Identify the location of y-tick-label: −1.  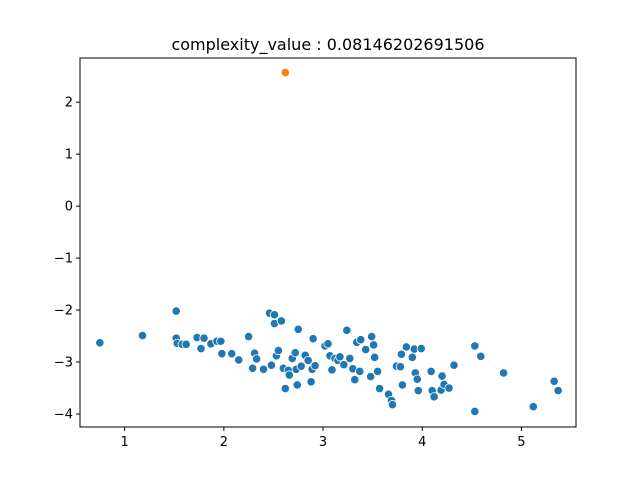
(63, 259).